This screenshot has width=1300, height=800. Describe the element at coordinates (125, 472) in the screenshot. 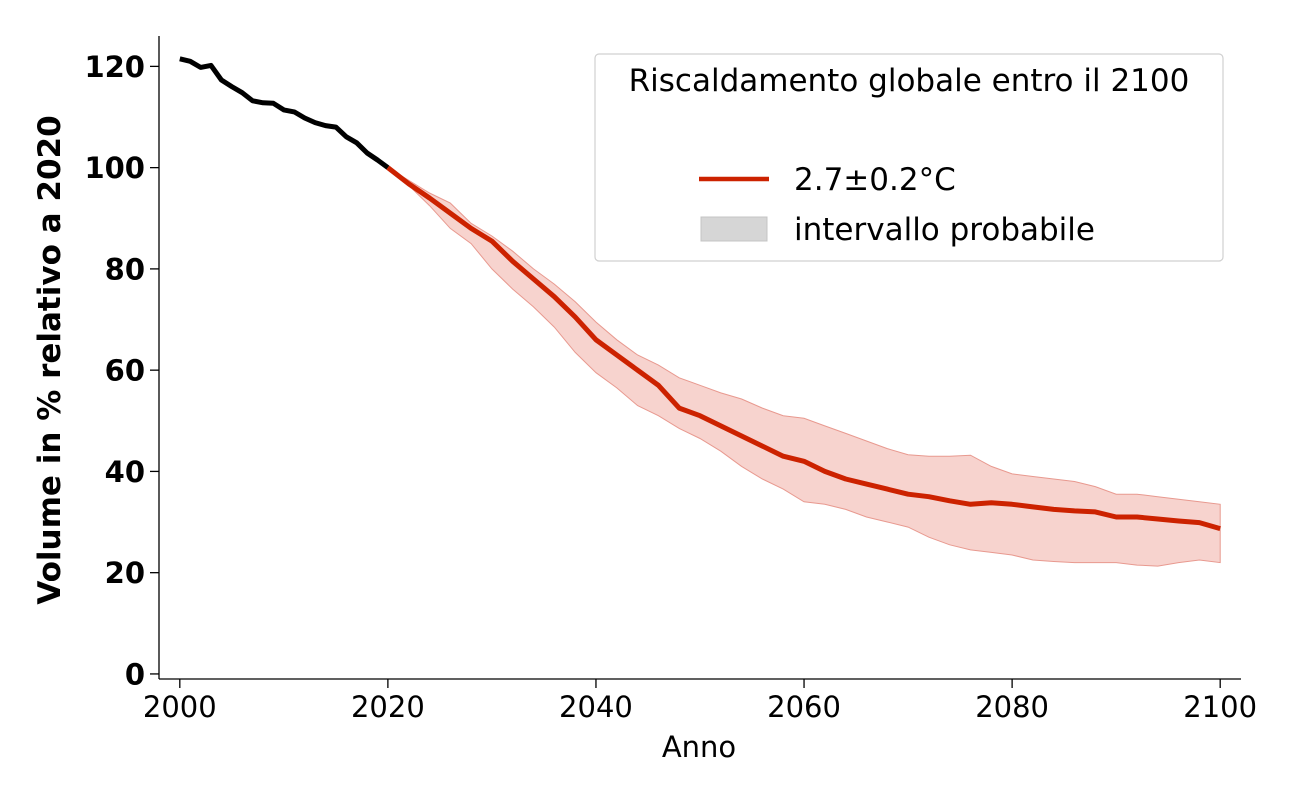

I see `y-tick-label: 40` at that location.